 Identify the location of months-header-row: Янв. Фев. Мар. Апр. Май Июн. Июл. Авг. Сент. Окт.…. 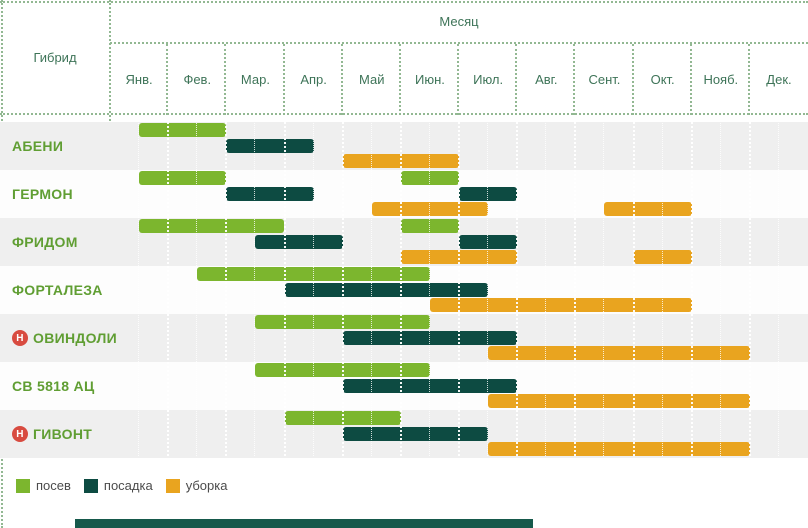
(459, 79).